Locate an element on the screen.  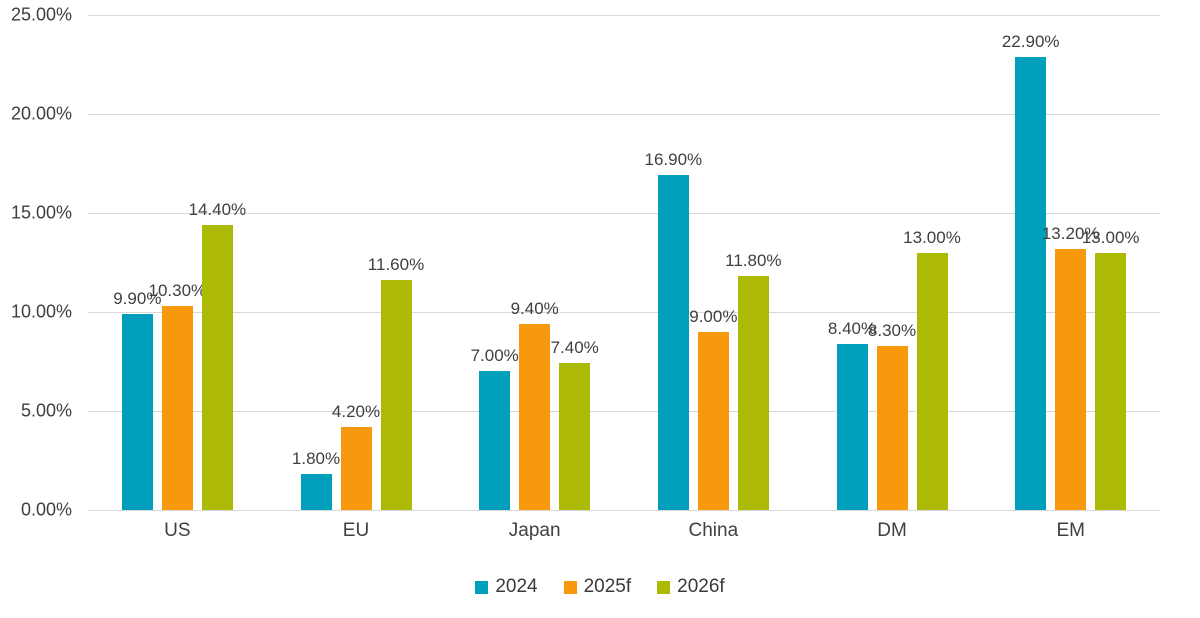
legend-label: 2026f is located at coordinates (701, 586).